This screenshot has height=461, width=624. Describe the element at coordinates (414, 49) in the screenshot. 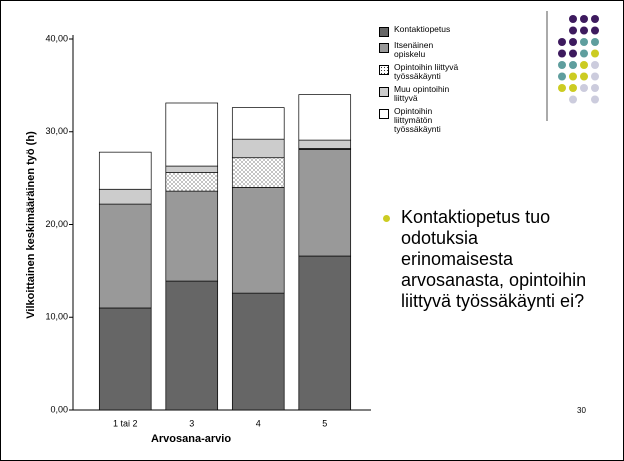

I see `legend-label: Itsenäinen opiskelu` at that location.